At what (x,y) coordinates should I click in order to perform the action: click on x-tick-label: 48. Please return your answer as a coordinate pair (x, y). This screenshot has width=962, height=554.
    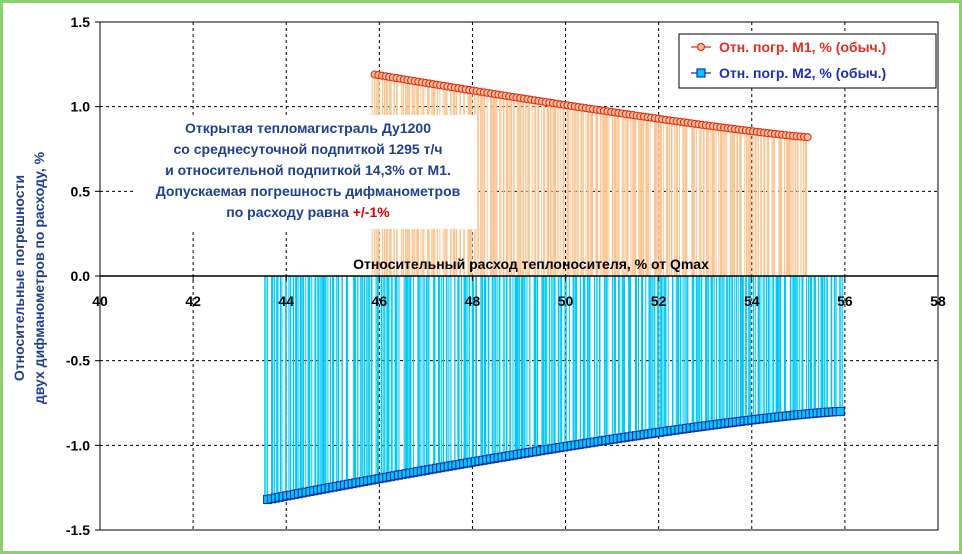
    Looking at the image, I should click on (473, 301).